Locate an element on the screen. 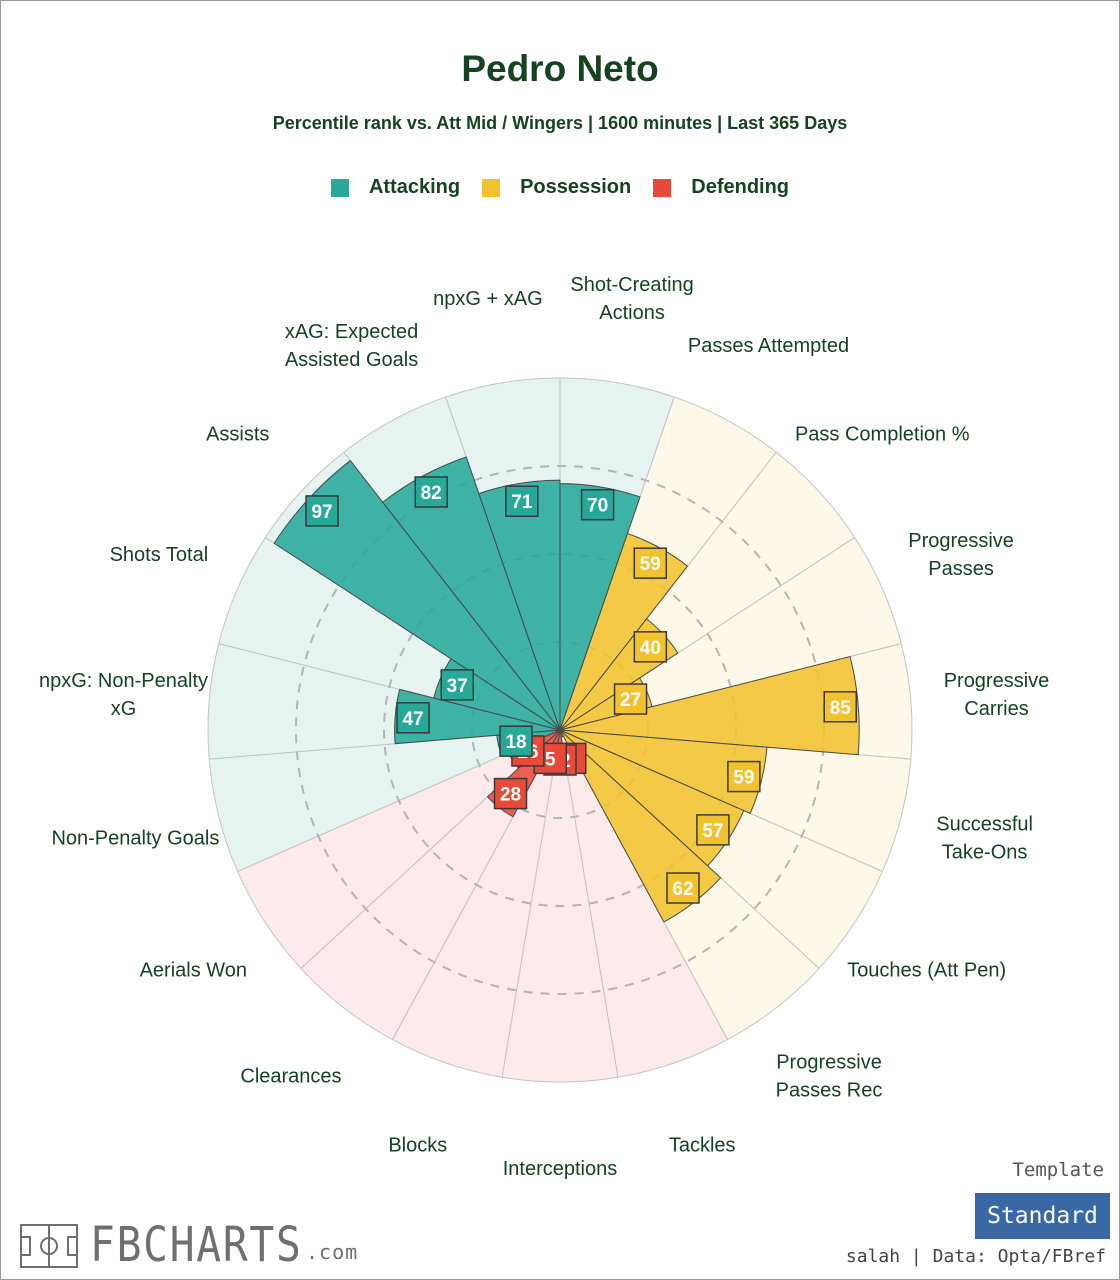 This screenshot has height=1280, width=1120. legend-label-attacking: Attacking is located at coordinates (414, 187).